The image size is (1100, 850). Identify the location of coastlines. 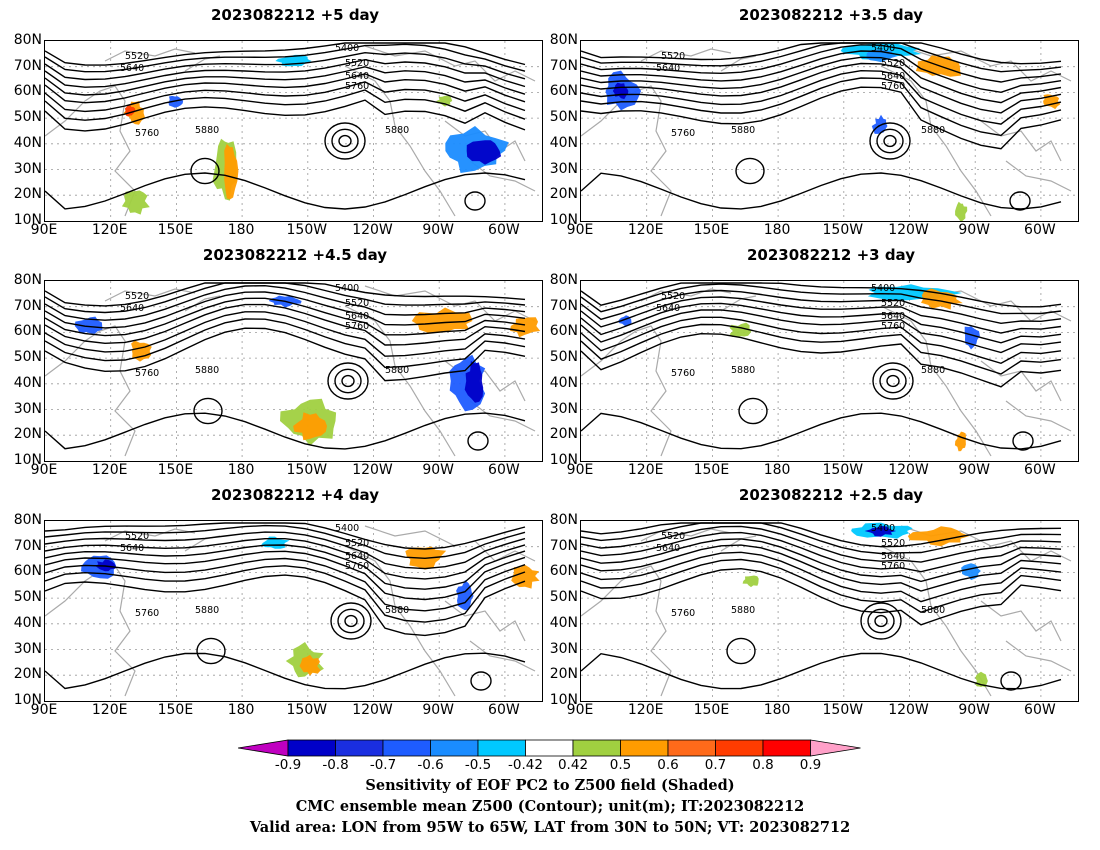
(826, 371).